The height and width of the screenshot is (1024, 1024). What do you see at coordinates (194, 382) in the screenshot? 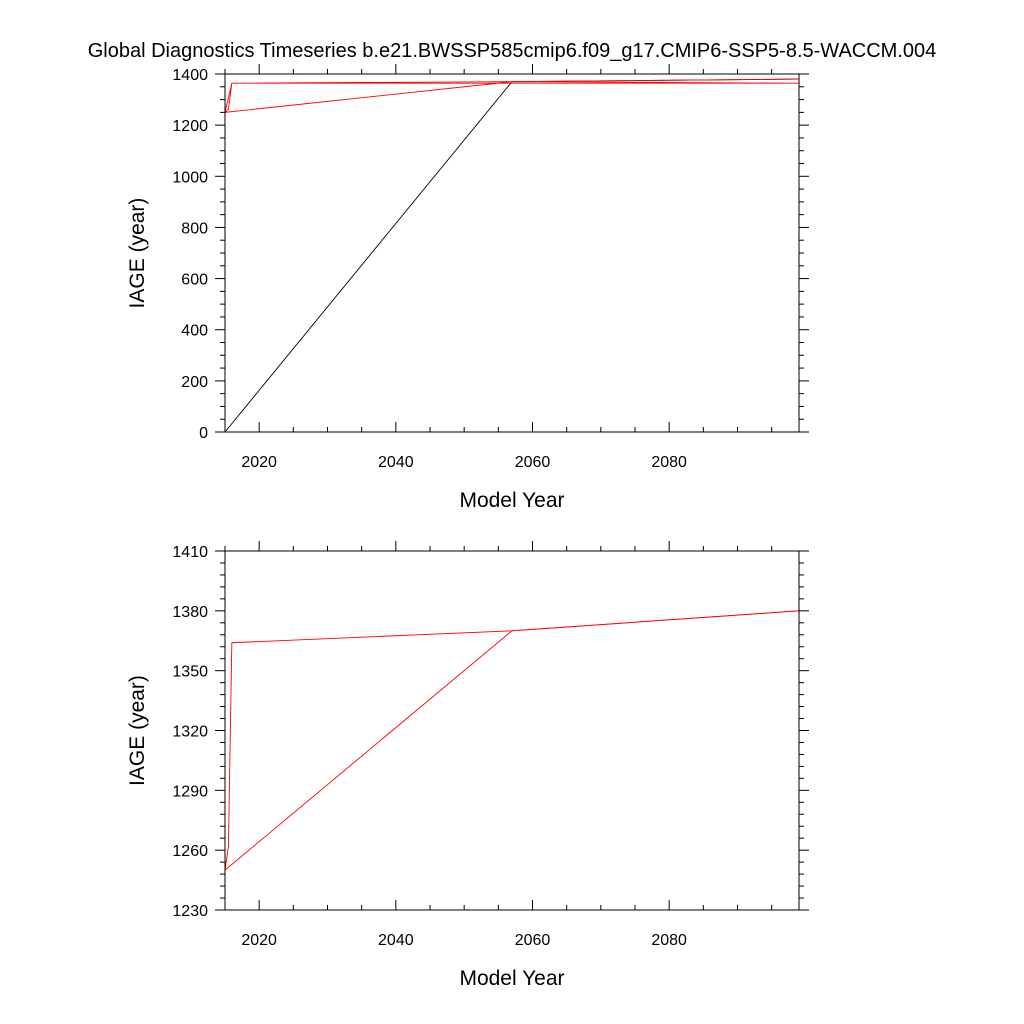
I see `y-tick-label: 200` at bounding box center [194, 382].